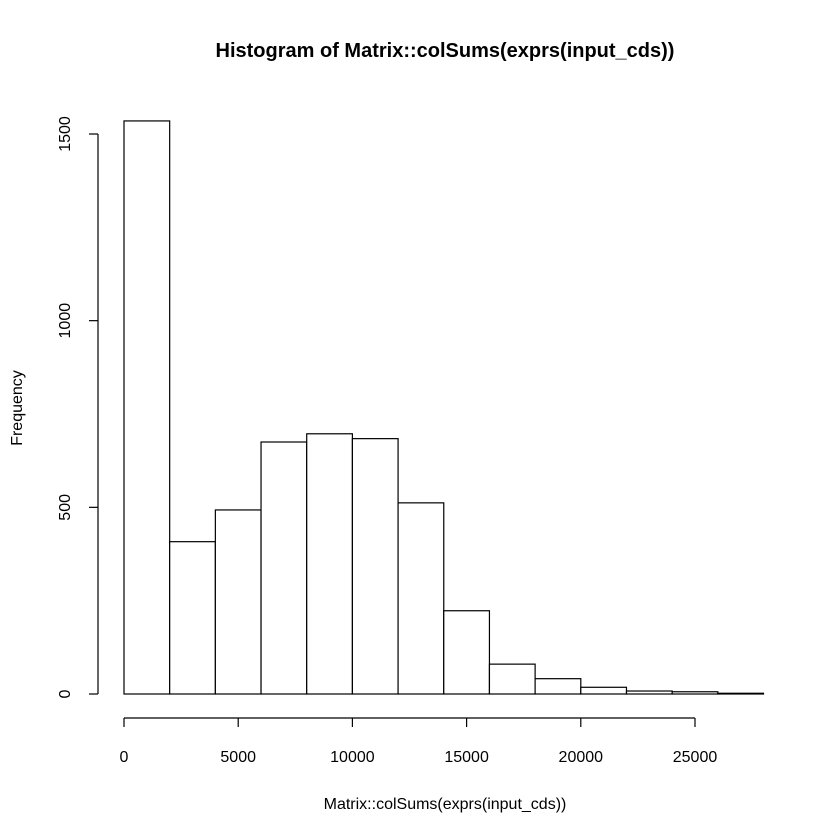  Describe the element at coordinates (581, 757) in the screenshot. I see `x-tick-label: 20000` at that location.